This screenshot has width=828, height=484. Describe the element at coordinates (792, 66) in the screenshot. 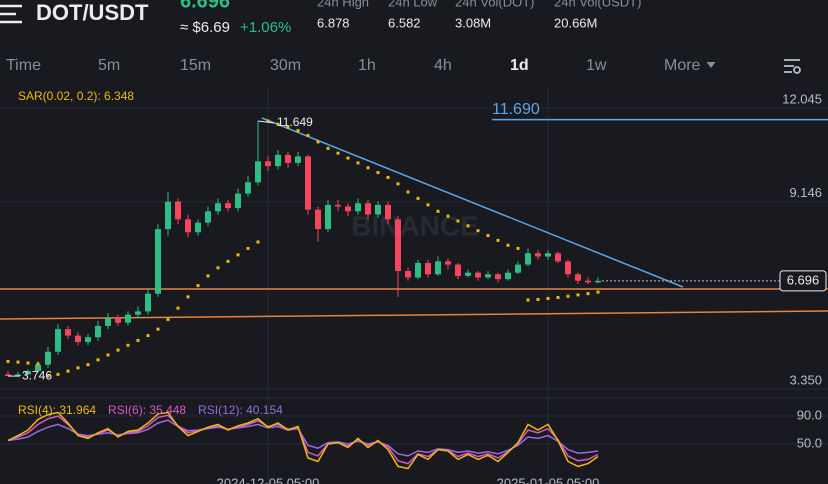

I see `settings-icon` at that location.